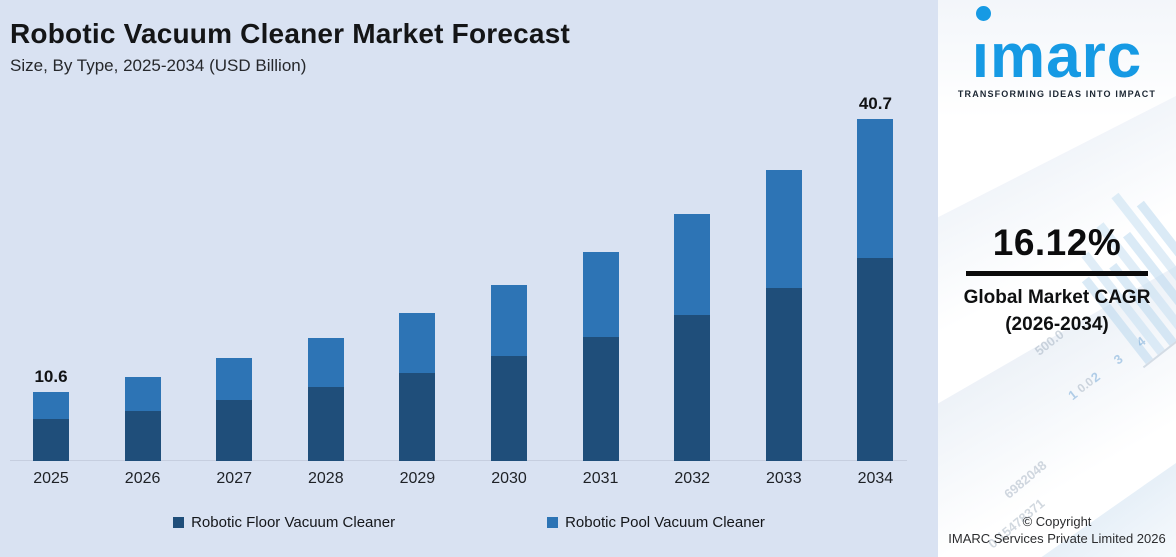 The height and width of the screenshot is (557, 1176). I want to click on decor-mini-bar-chart, so click(1109, 273).